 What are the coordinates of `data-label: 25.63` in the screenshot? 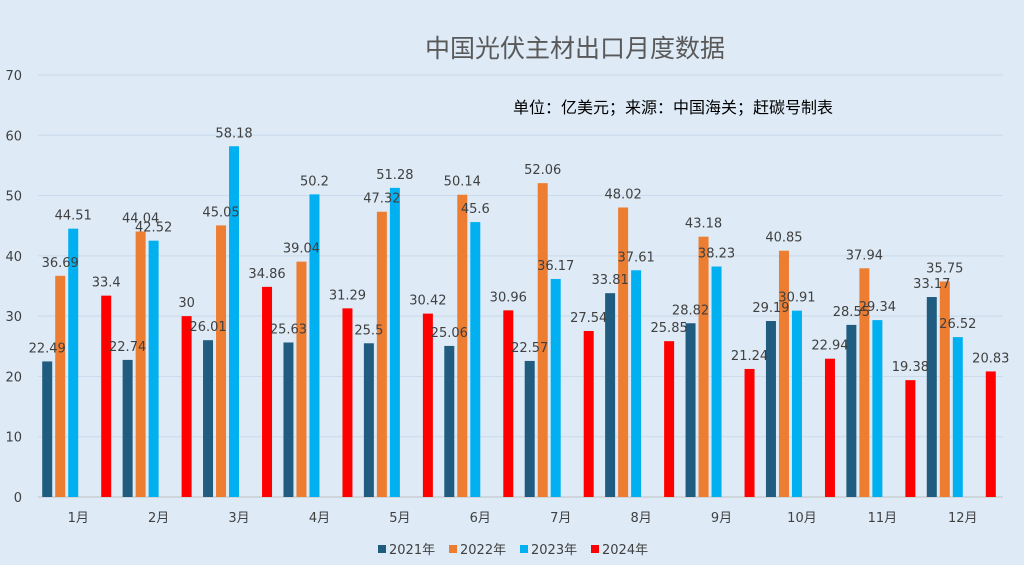 It's located at (288, 329).